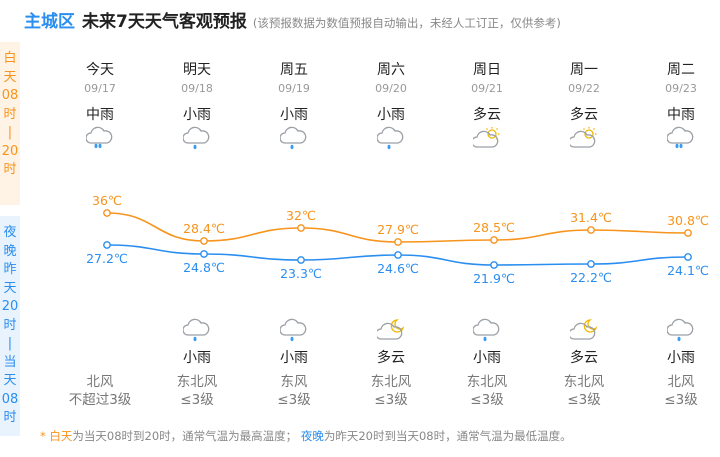  Describe the element at coordinates (61, 436) in the screenshot. I see `footer-day-term: 白天` at that location.